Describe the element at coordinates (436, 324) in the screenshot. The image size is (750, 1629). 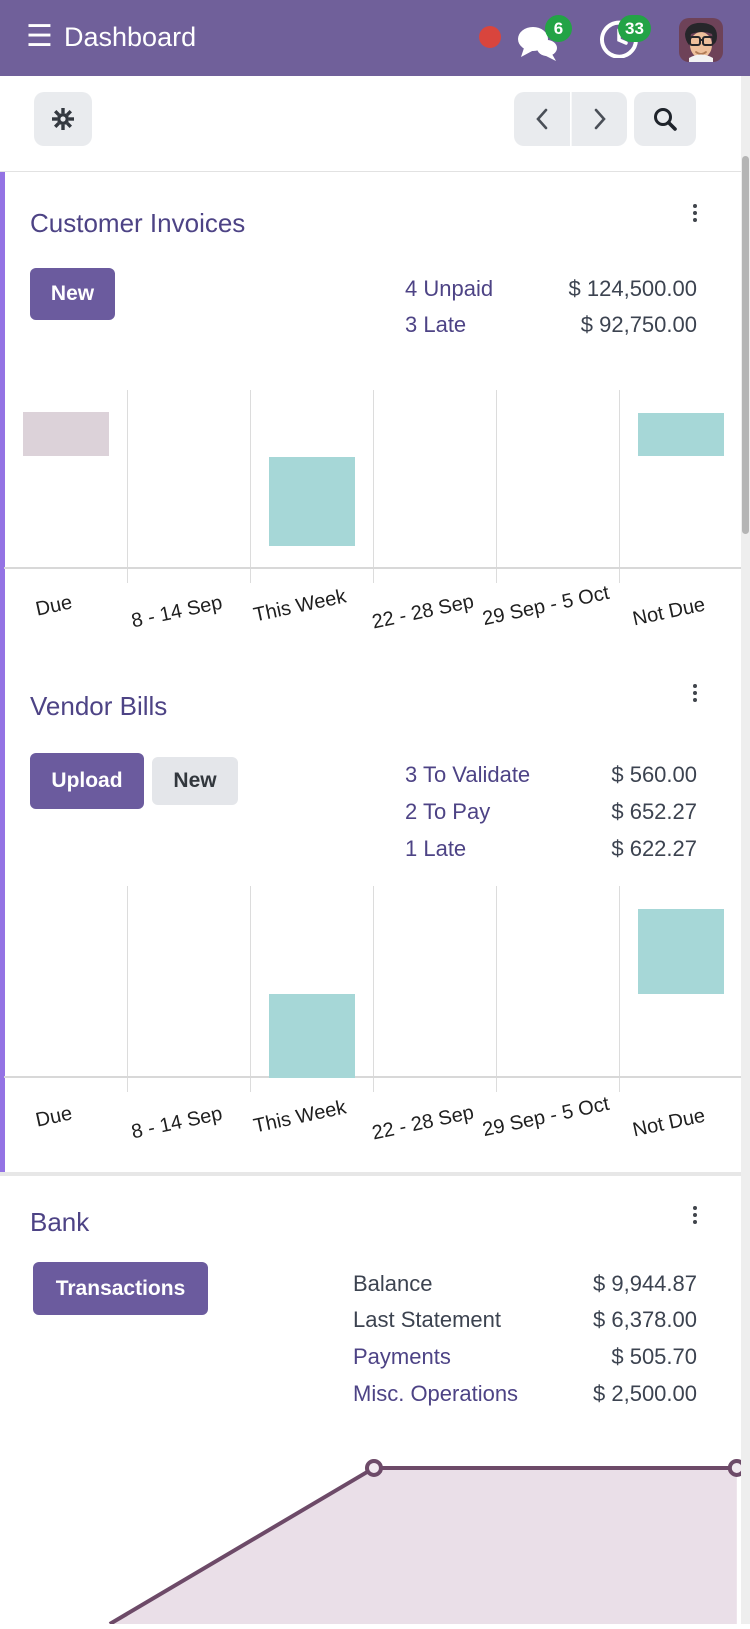
I see `late-invoices-link: 3 Late` at that location.